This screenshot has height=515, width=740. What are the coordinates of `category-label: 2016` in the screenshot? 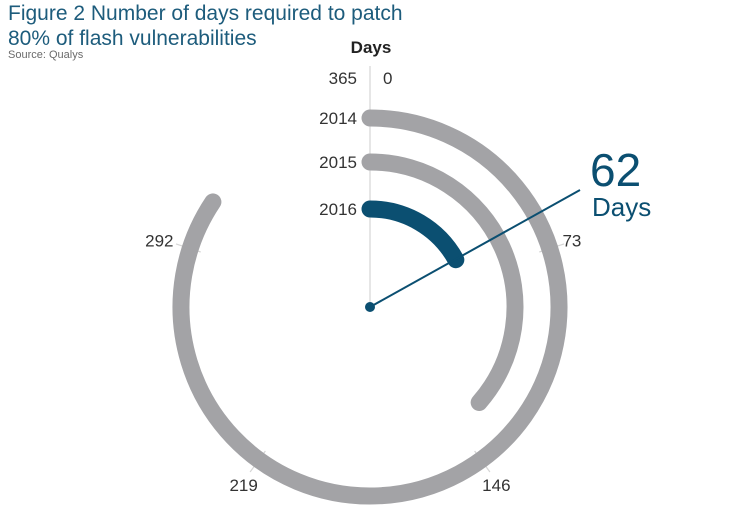 It's located at (338, 209).